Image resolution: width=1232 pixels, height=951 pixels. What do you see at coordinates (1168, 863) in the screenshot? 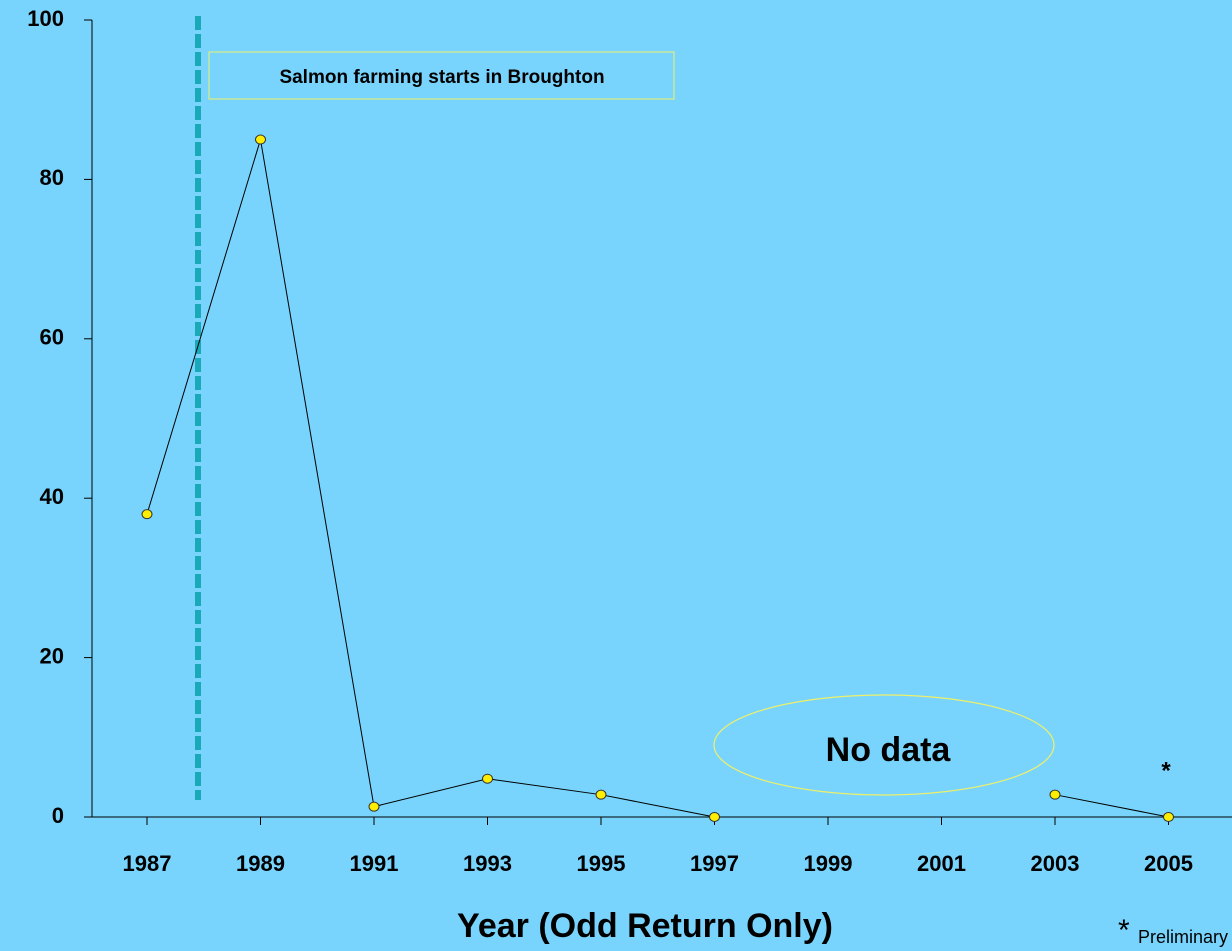
I see `x-tick-label: 2005` at bounding box center [1168, 863].